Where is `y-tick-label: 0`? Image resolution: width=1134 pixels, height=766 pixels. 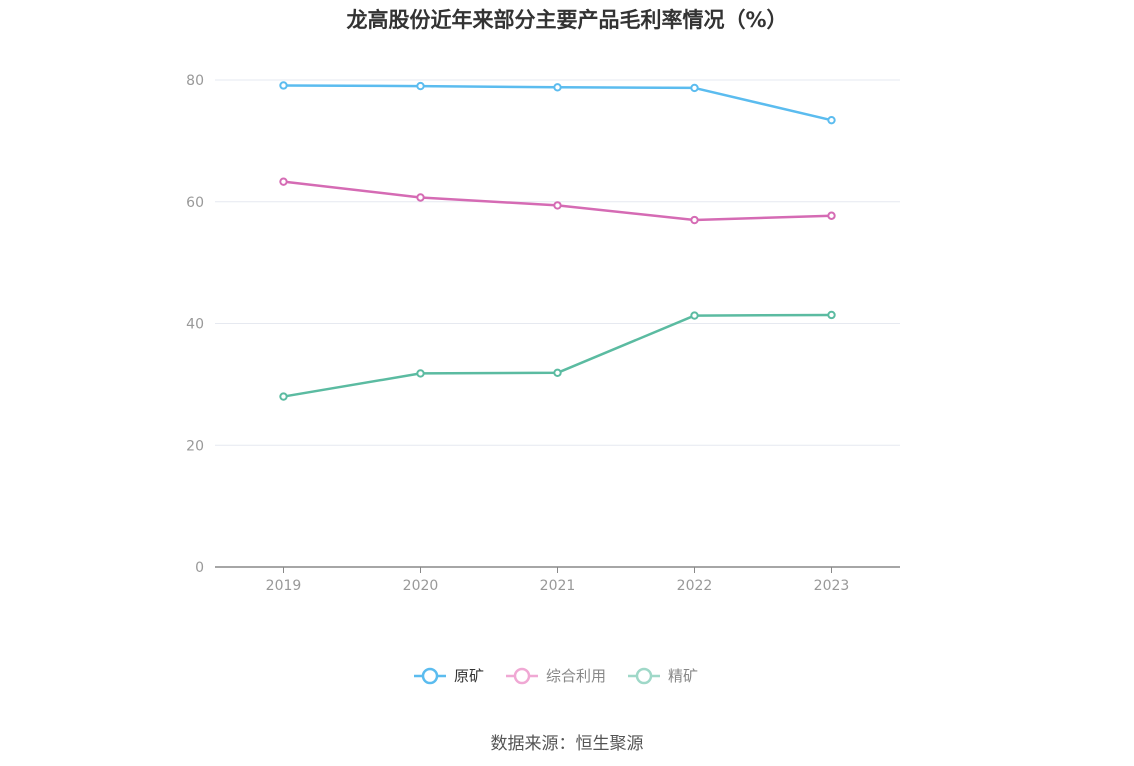 y-tick-label: 0 is located at coordinates (199, 568).